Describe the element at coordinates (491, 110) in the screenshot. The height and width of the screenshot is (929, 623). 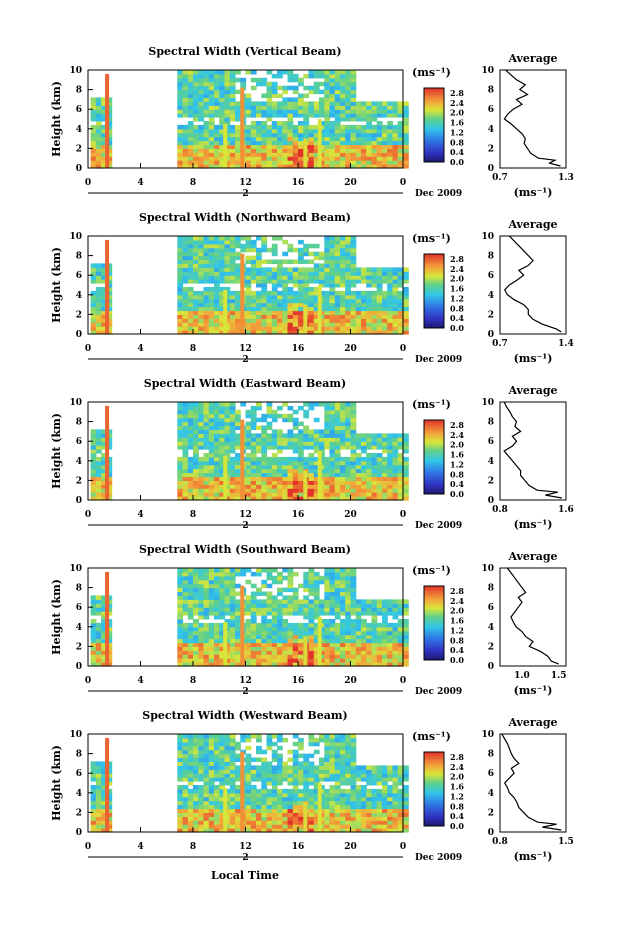
I see `average-y-tick-label: 6` at that location.